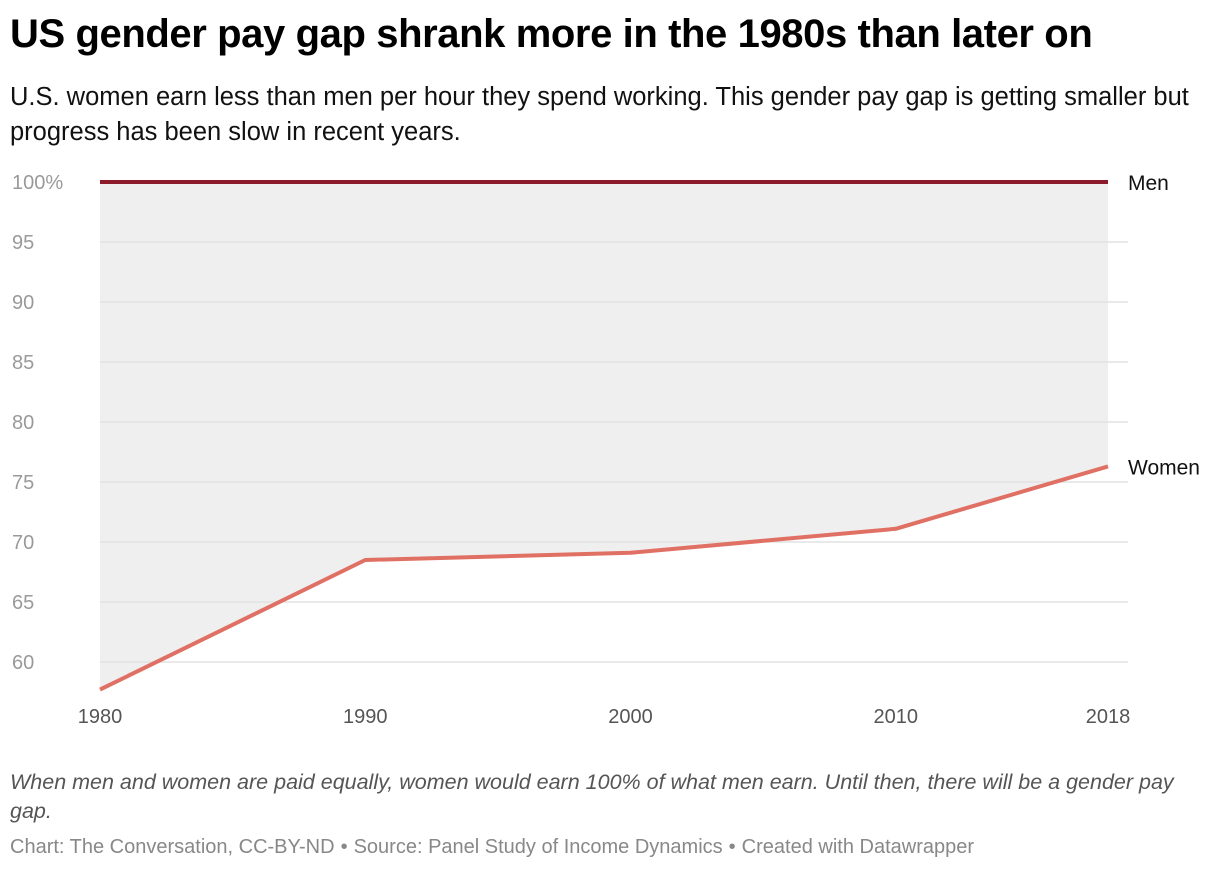 This screenshot has height=872, width=1220. Describe the element at coordinates (1148, 183) in the screenshot. I see `series-label-men: Men` at that location.